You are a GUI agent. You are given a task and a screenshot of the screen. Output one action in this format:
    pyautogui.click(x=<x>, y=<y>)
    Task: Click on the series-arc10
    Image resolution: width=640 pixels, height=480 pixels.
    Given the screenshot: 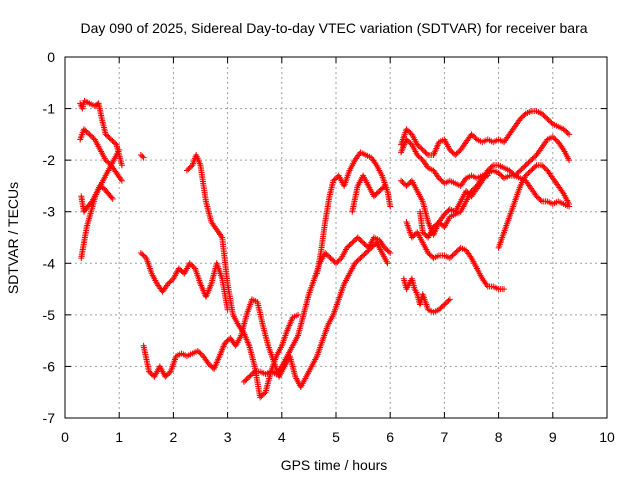 What is the action you would take?
    pyautogui.click(x=354, y=213)
    